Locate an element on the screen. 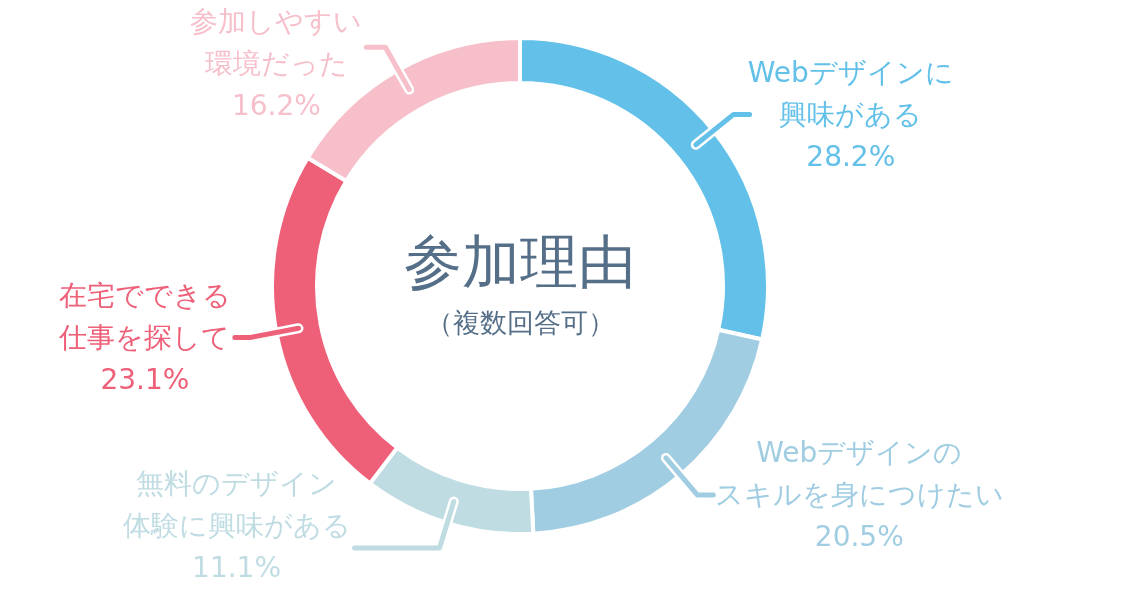  data-label: 11.1% is located at coordinates (237, 568).